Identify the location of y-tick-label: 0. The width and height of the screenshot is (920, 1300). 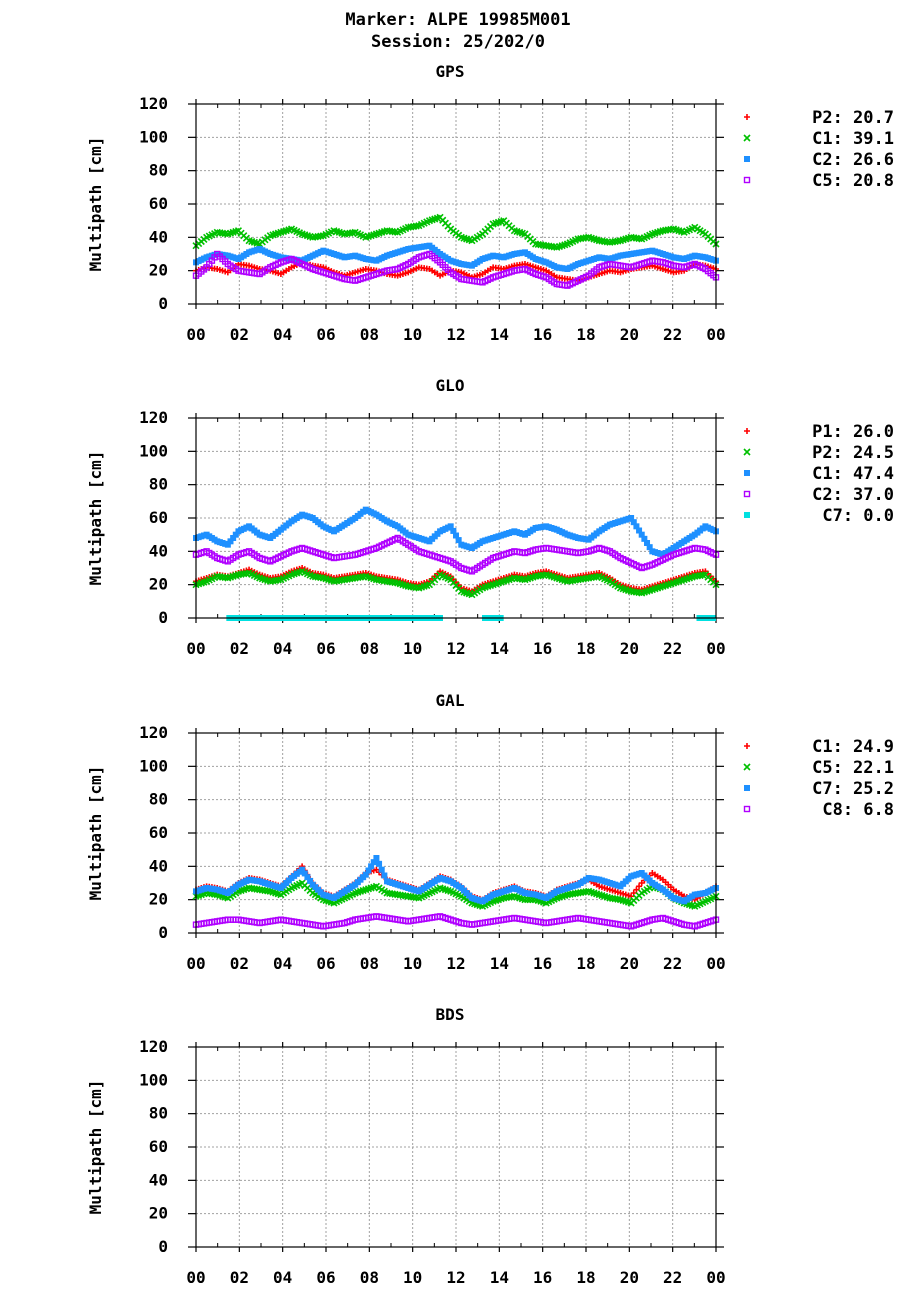
(163, 303).